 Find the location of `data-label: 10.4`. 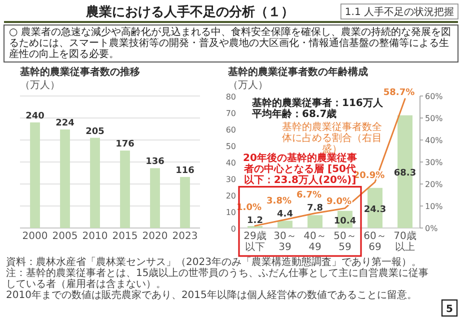

data-label: 10.4 is located at coordinates (345, 221).